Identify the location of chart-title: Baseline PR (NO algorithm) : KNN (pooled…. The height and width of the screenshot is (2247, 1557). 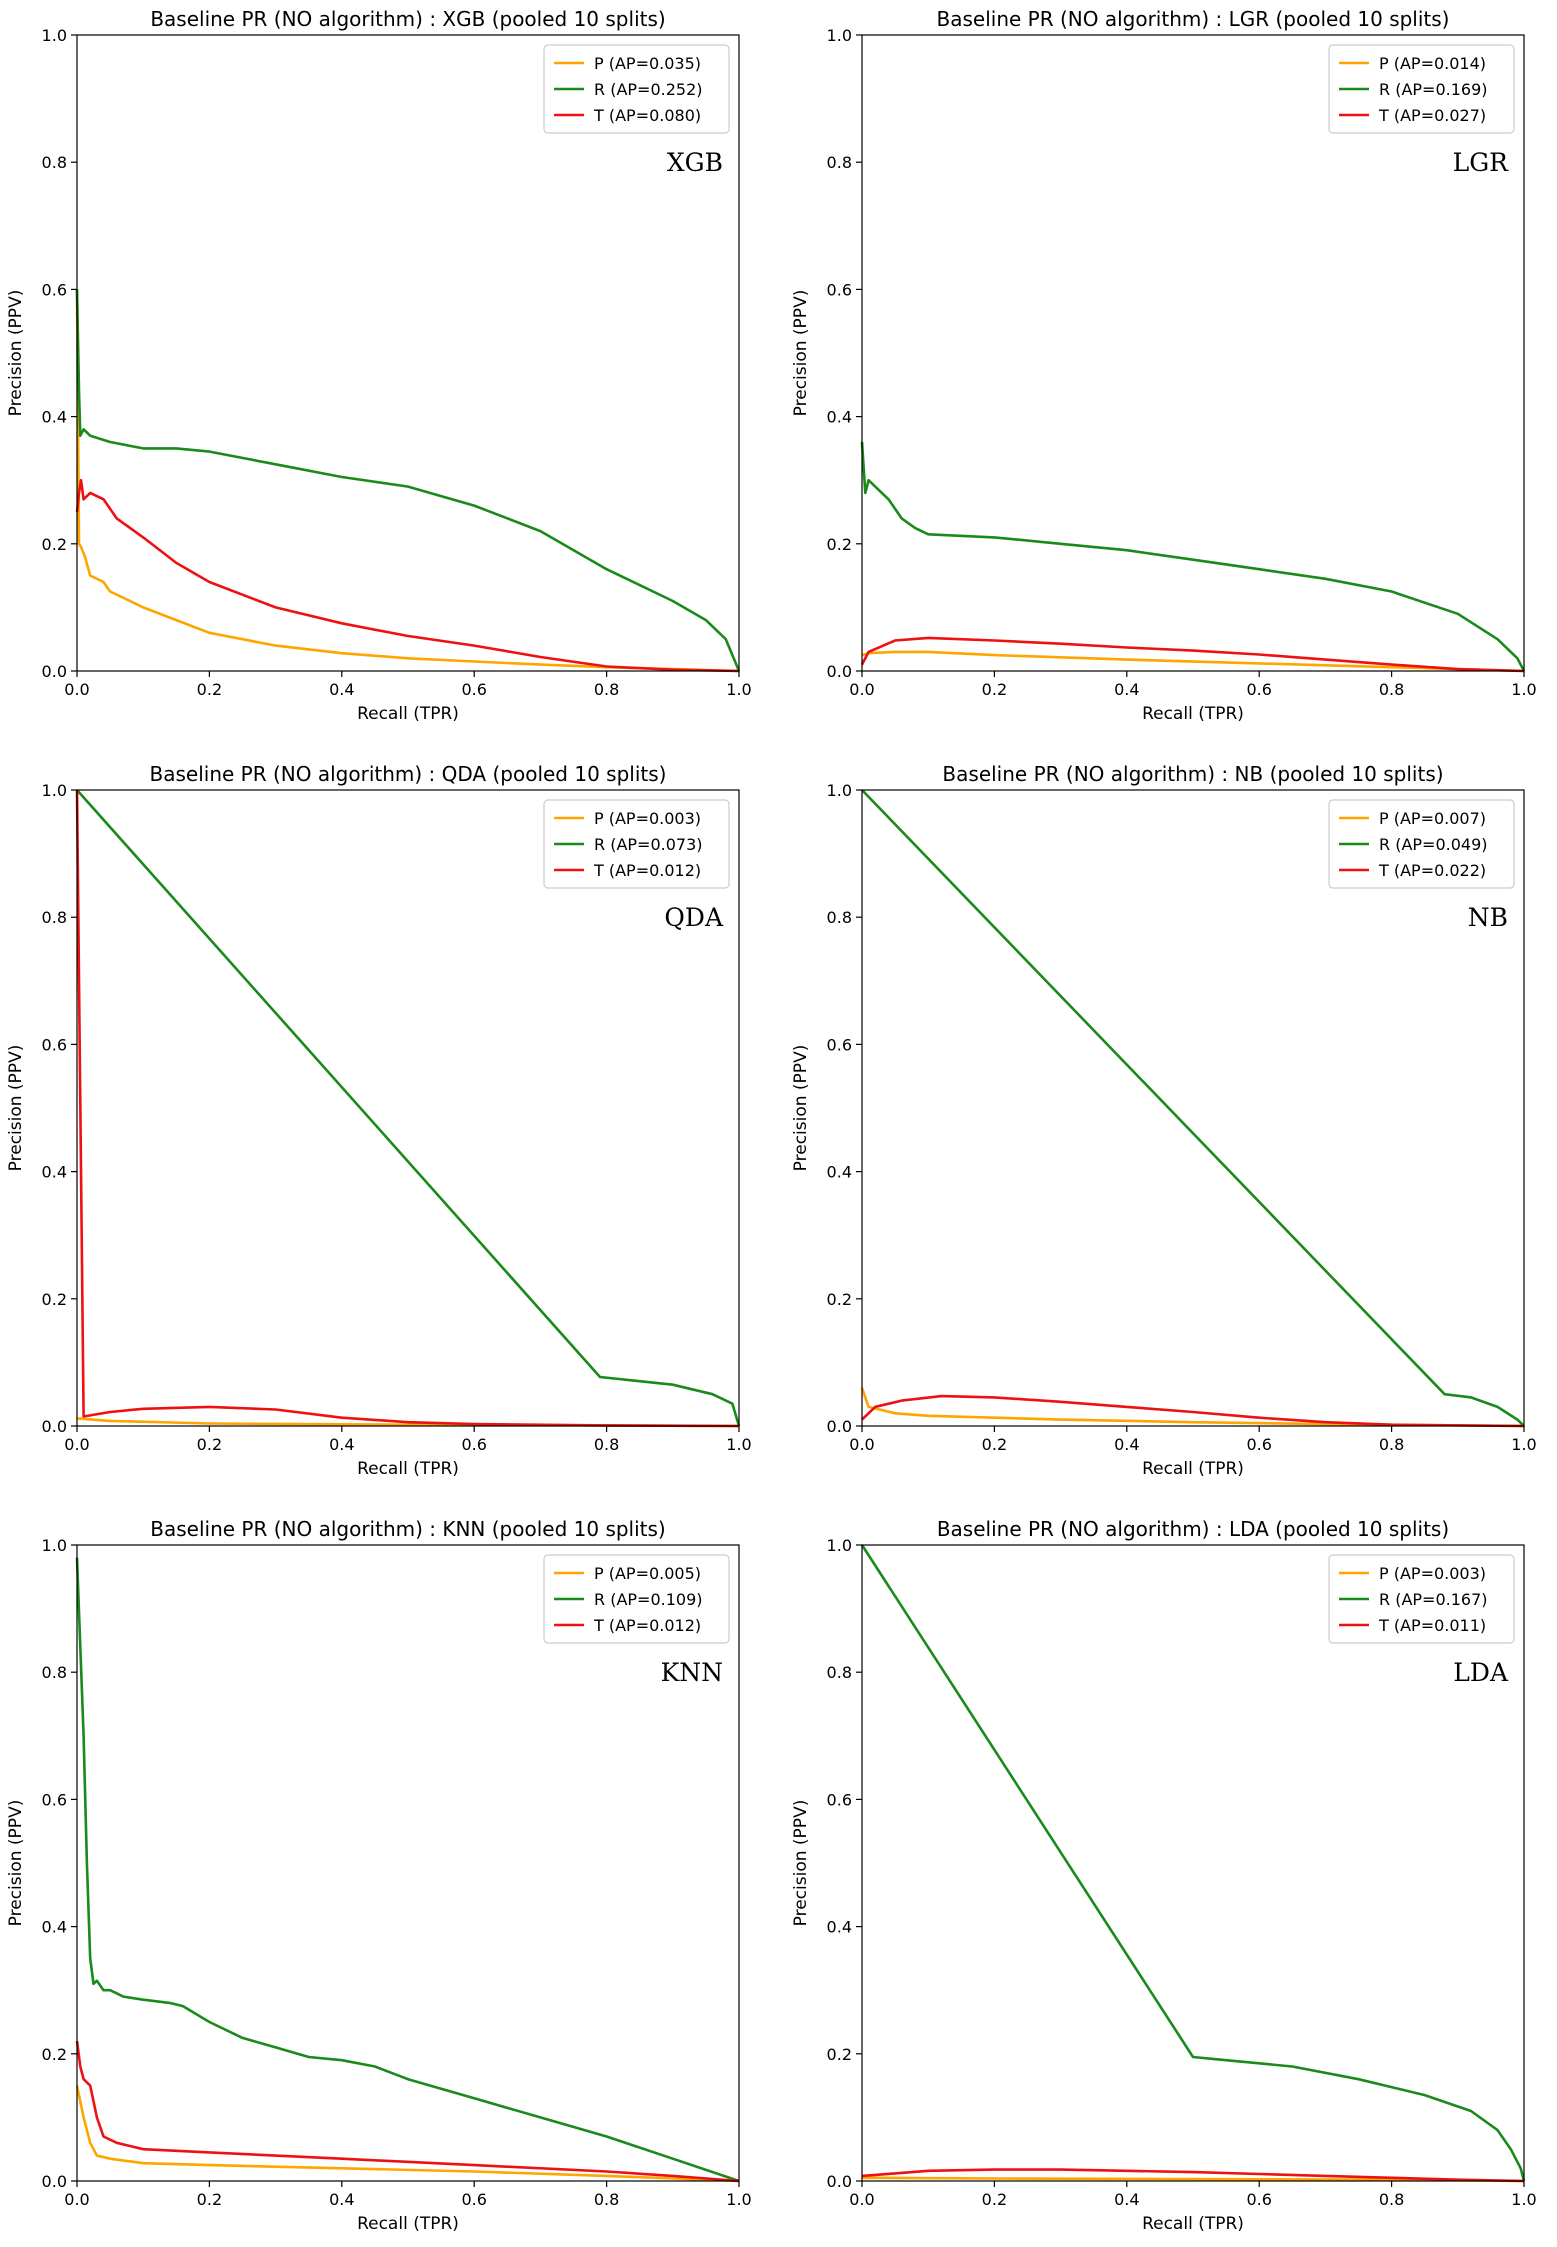
(408, 1529).